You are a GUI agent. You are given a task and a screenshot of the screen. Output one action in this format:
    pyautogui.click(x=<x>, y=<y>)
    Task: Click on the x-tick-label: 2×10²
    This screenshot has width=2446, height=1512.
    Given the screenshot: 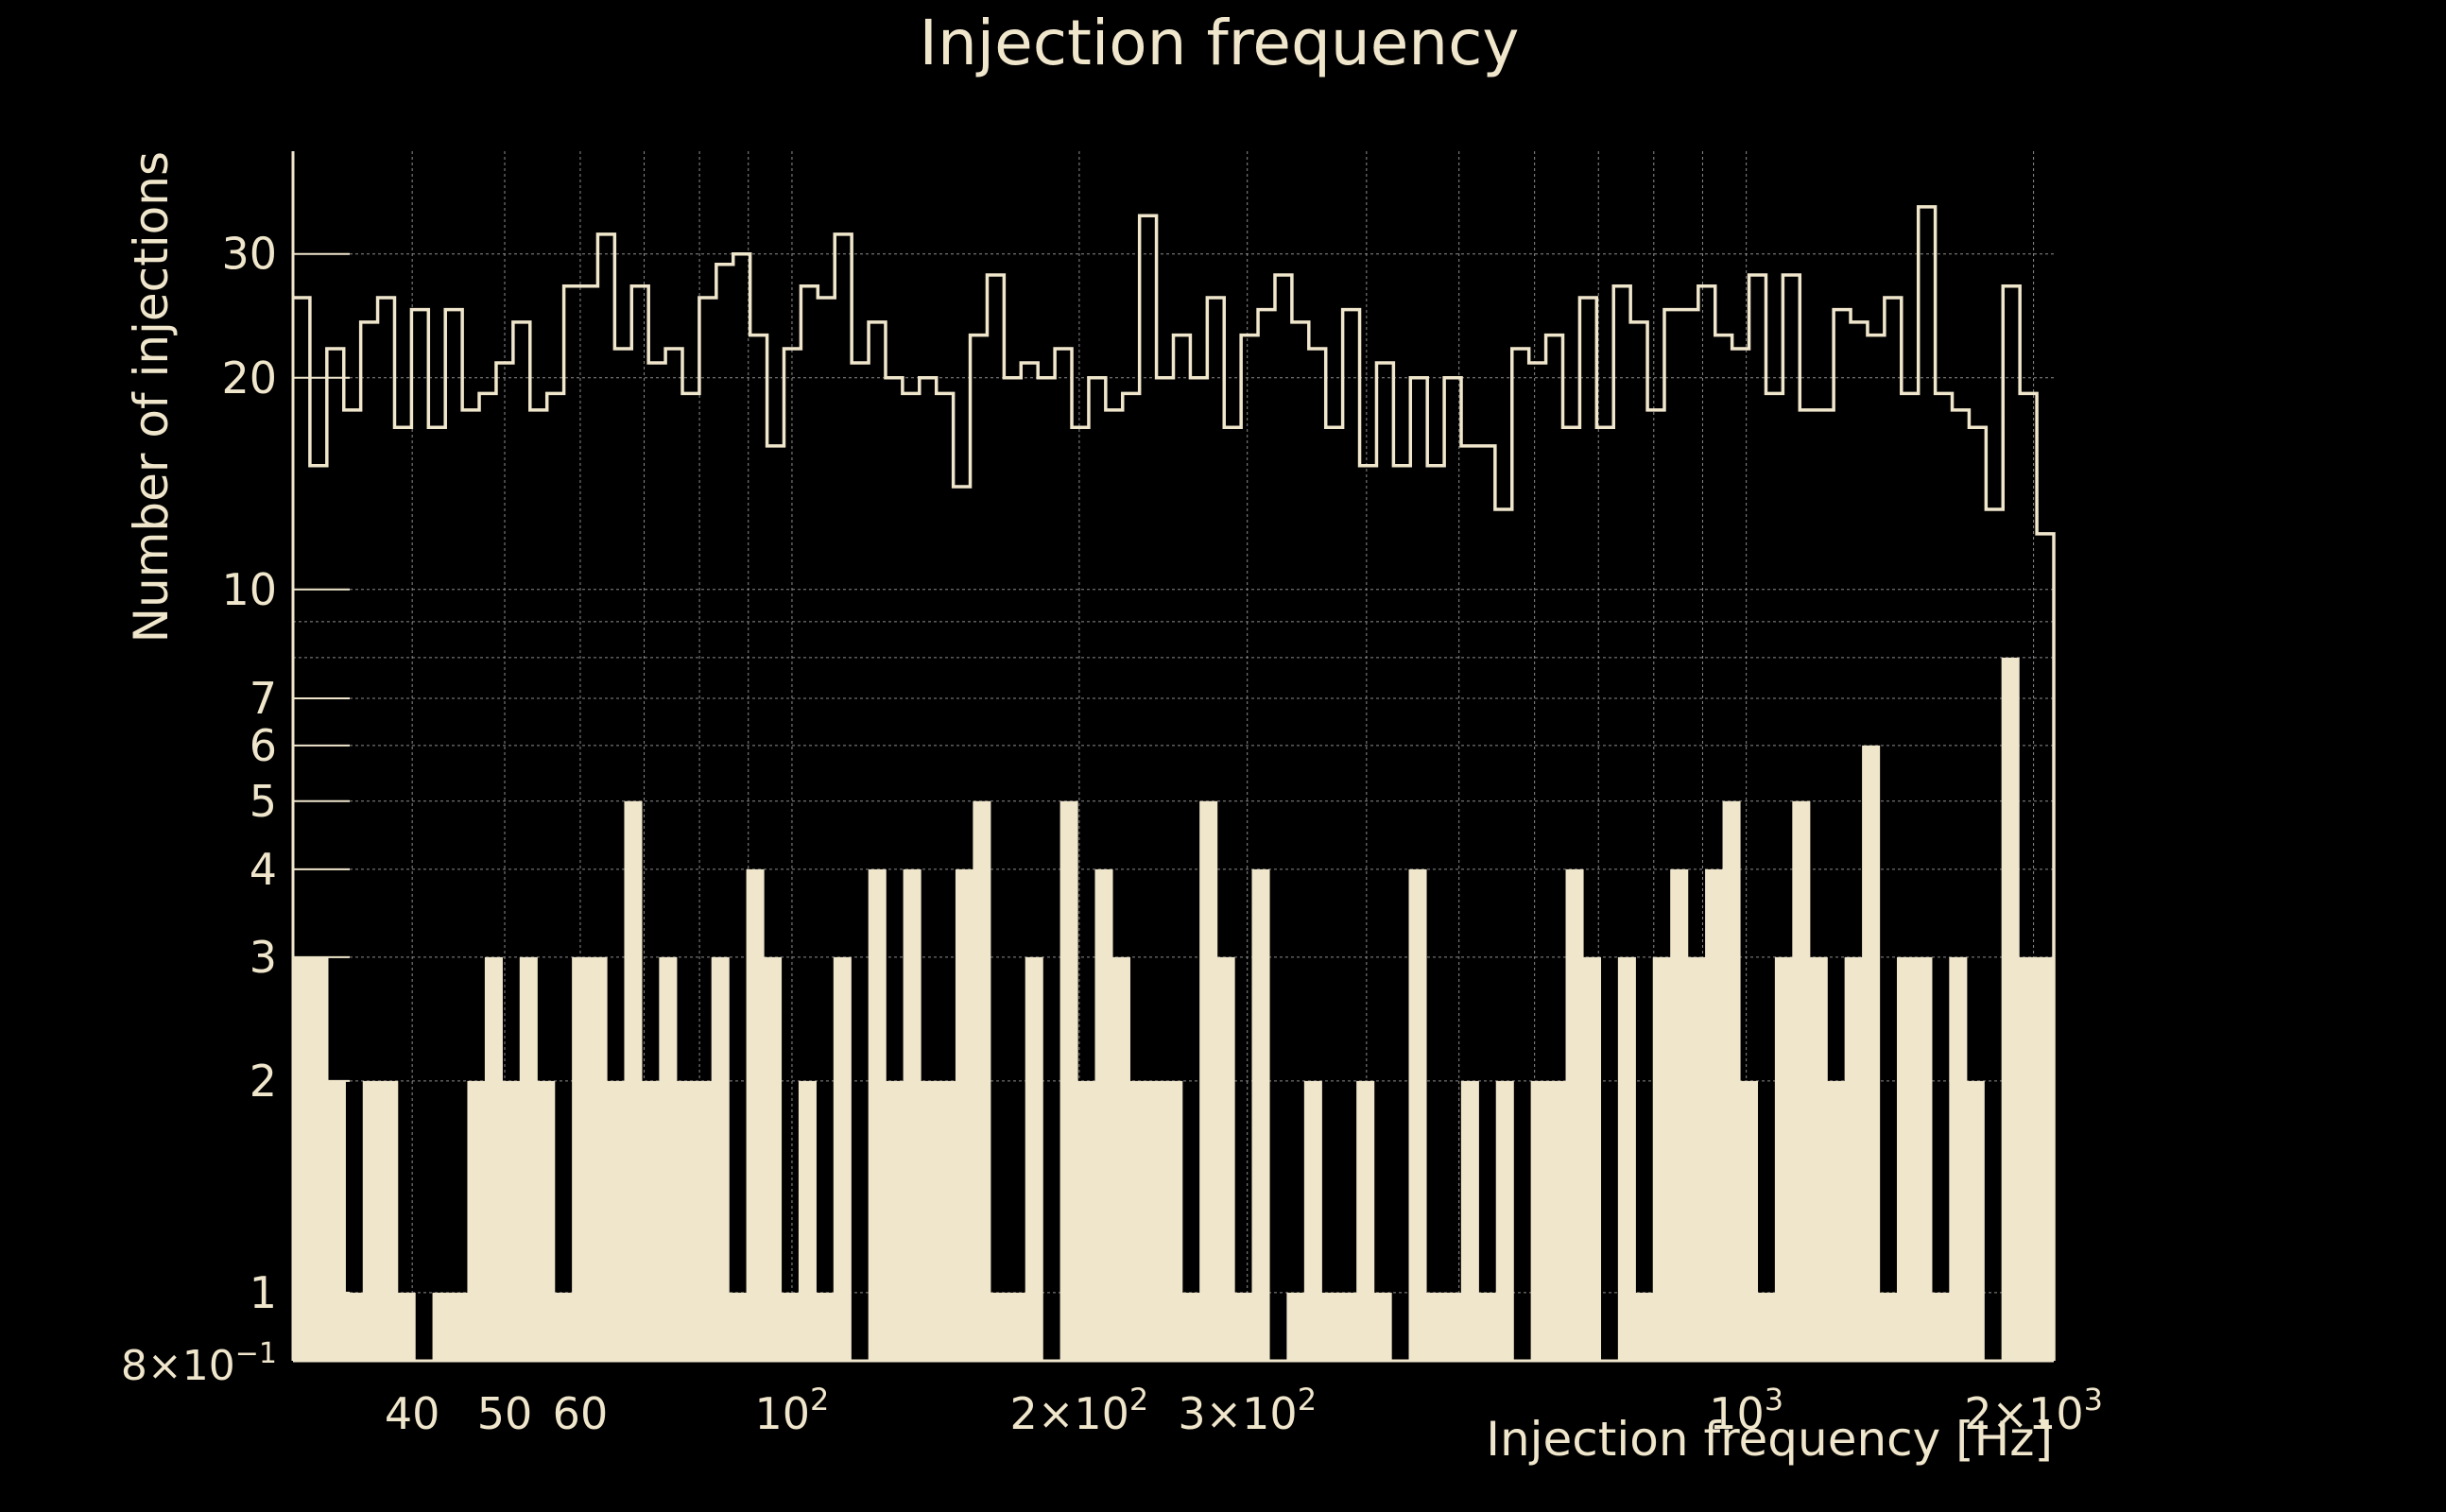 What is the action you would take?
    pyautogui.click(x=1080, y=1410)
    